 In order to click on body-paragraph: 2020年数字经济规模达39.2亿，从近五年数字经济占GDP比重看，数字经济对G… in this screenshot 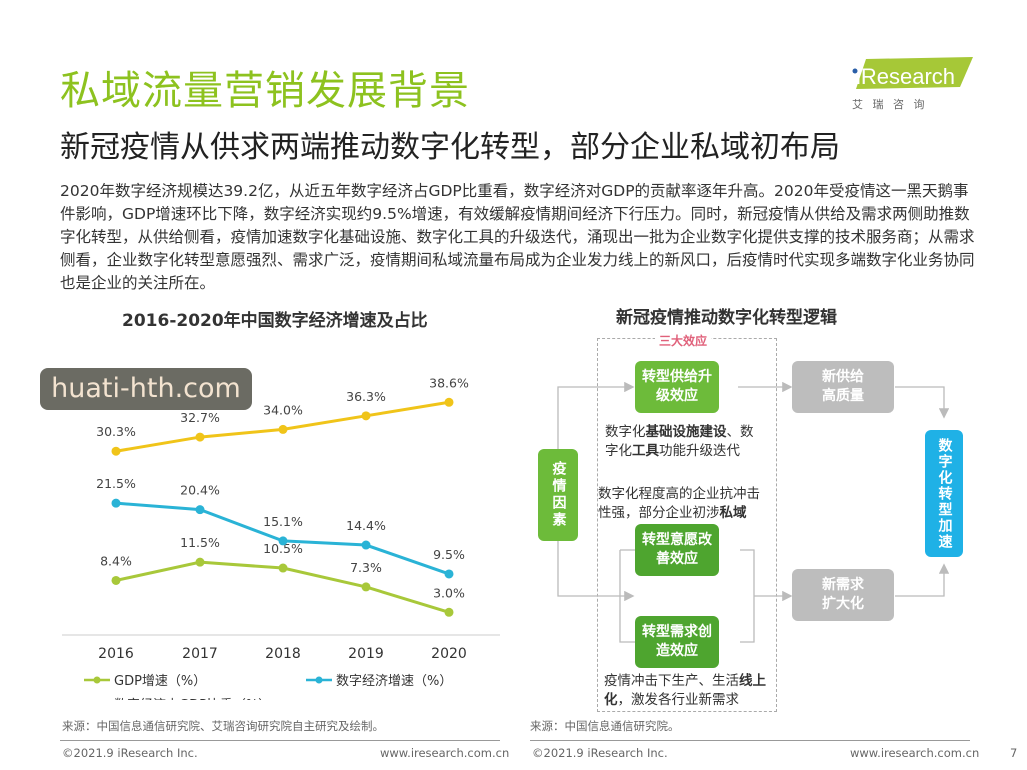, I will do `click(517, 237)`.